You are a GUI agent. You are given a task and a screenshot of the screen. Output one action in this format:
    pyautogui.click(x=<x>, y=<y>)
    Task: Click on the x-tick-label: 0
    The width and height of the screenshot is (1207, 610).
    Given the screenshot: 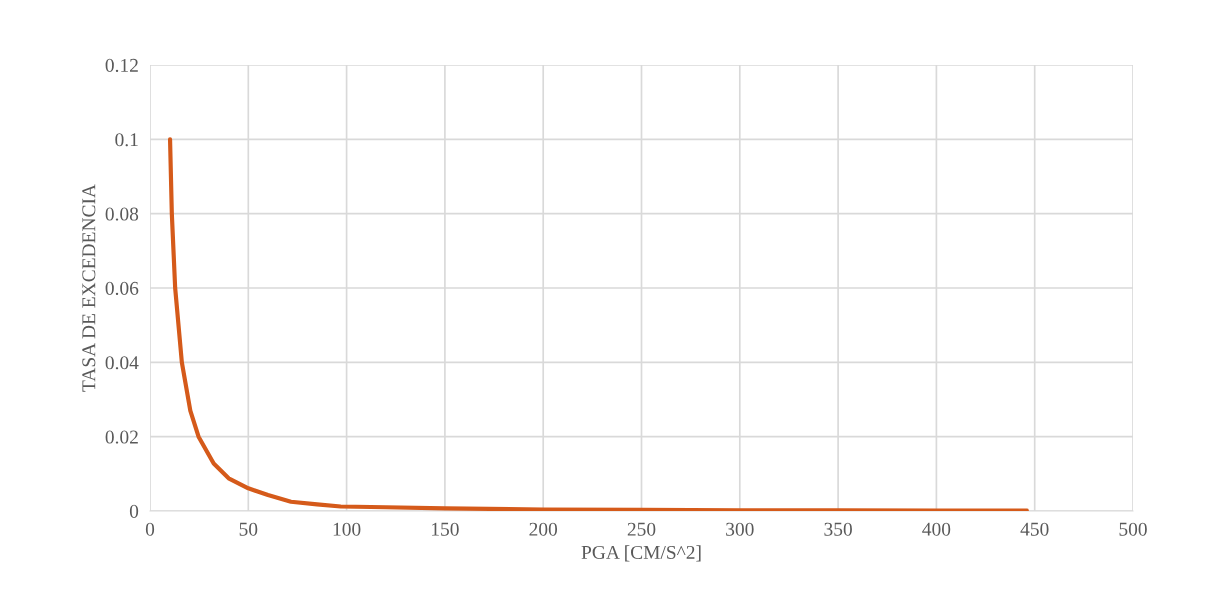 What is the action you would take?
    pyautogui.click(x=150, y=529)
    